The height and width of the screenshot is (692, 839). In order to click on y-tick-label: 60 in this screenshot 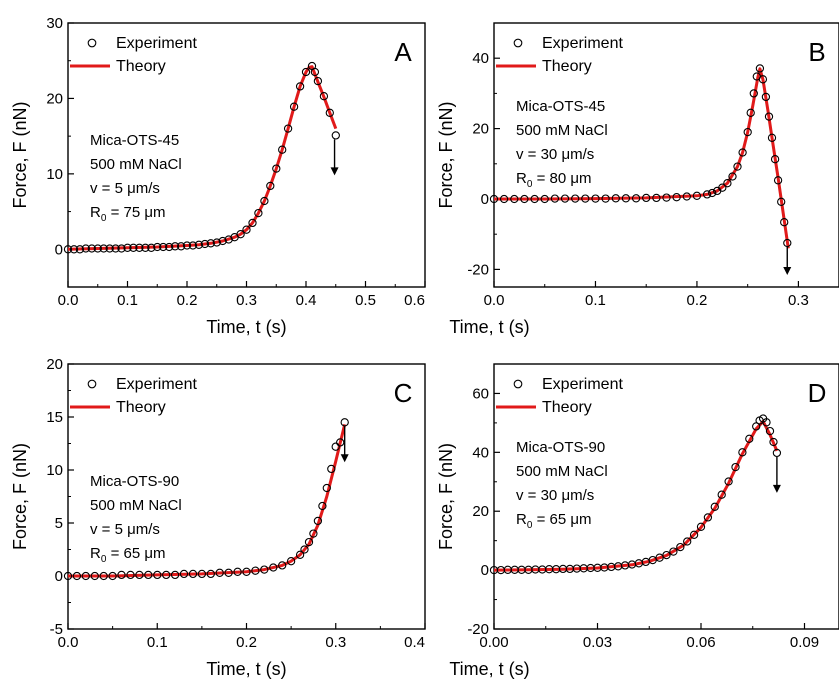, I will do `click(480, 393)`.